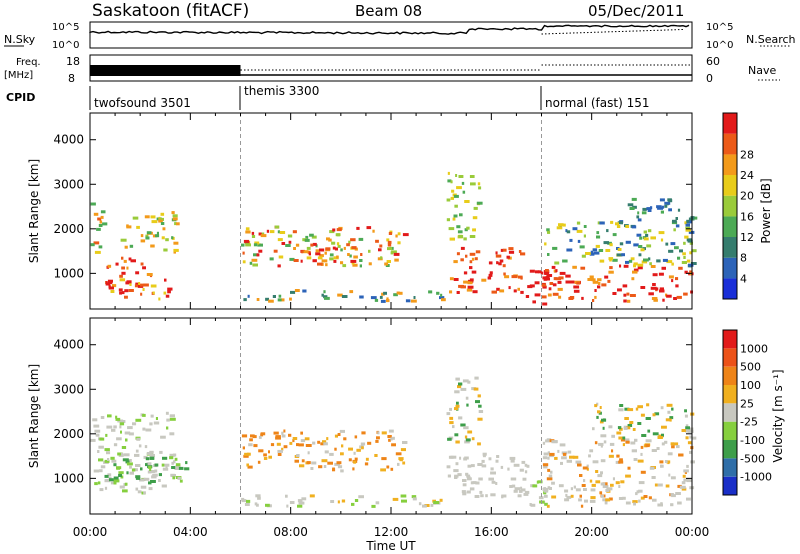 This screenshot has height=554, width=800. Describe the element at coordinates (281, 91) in the screenshot. I see `cpid-mode-themis: themis 3300` at that location.